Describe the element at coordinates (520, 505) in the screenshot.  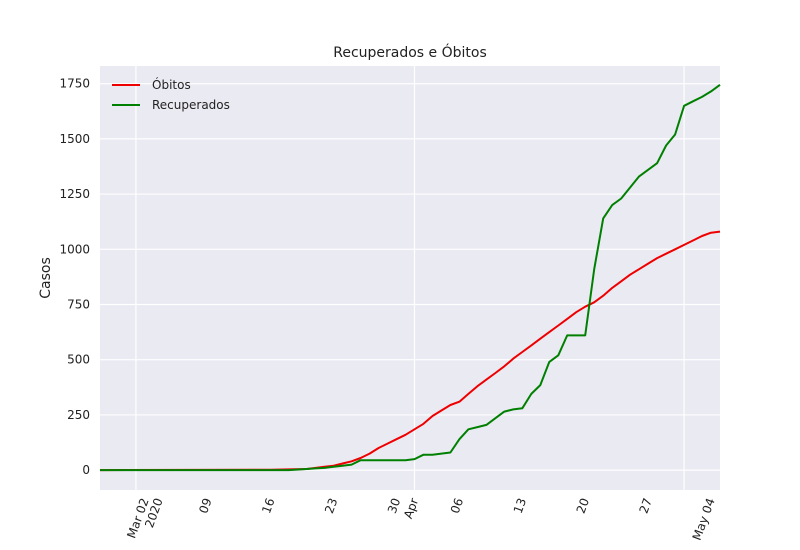
I see `x-tick-label: 13` at that location.